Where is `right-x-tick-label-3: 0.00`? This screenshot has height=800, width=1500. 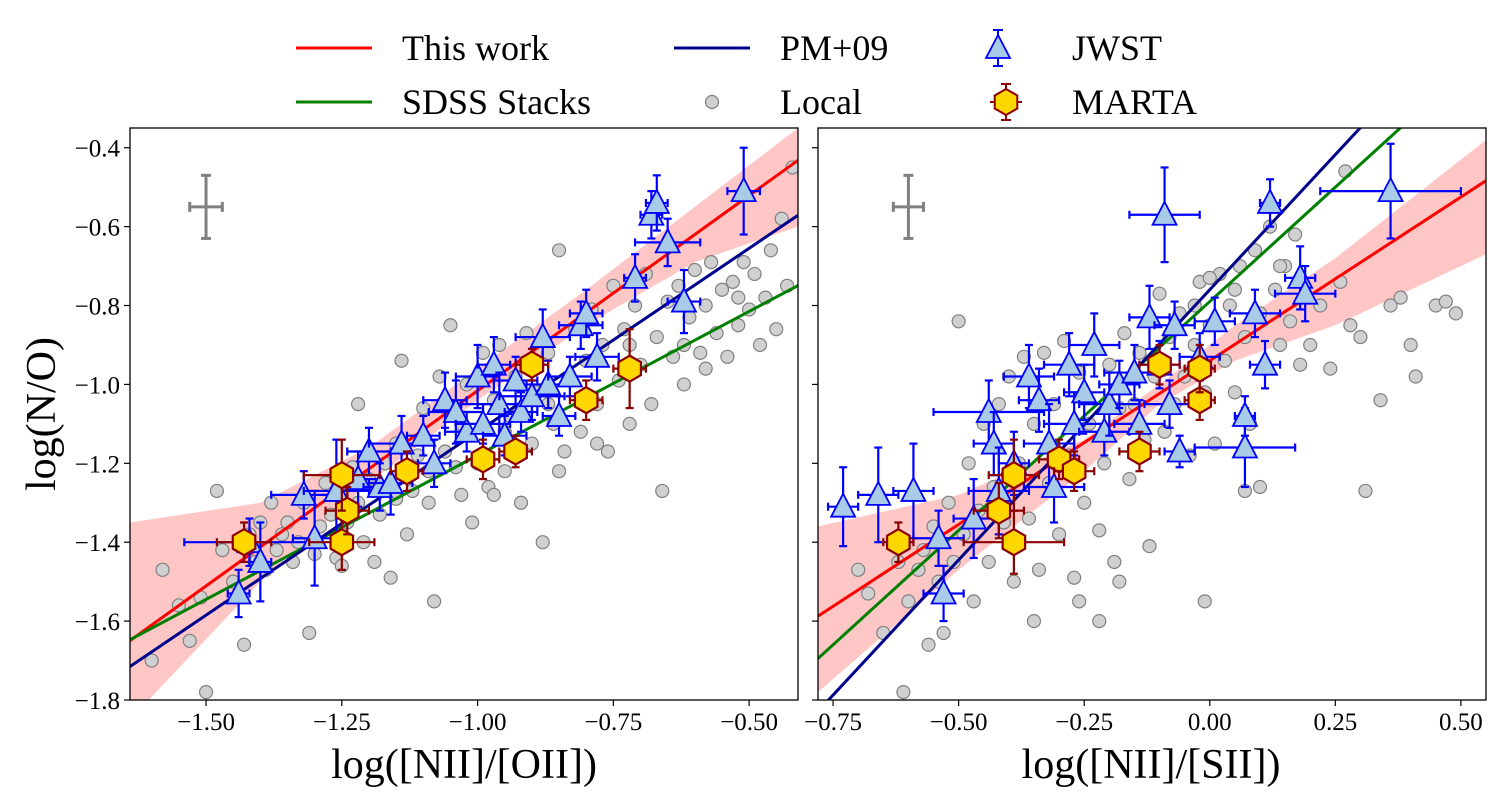
right-x-tick-label-3: 0.00 is located at coordinates (1210, 722).